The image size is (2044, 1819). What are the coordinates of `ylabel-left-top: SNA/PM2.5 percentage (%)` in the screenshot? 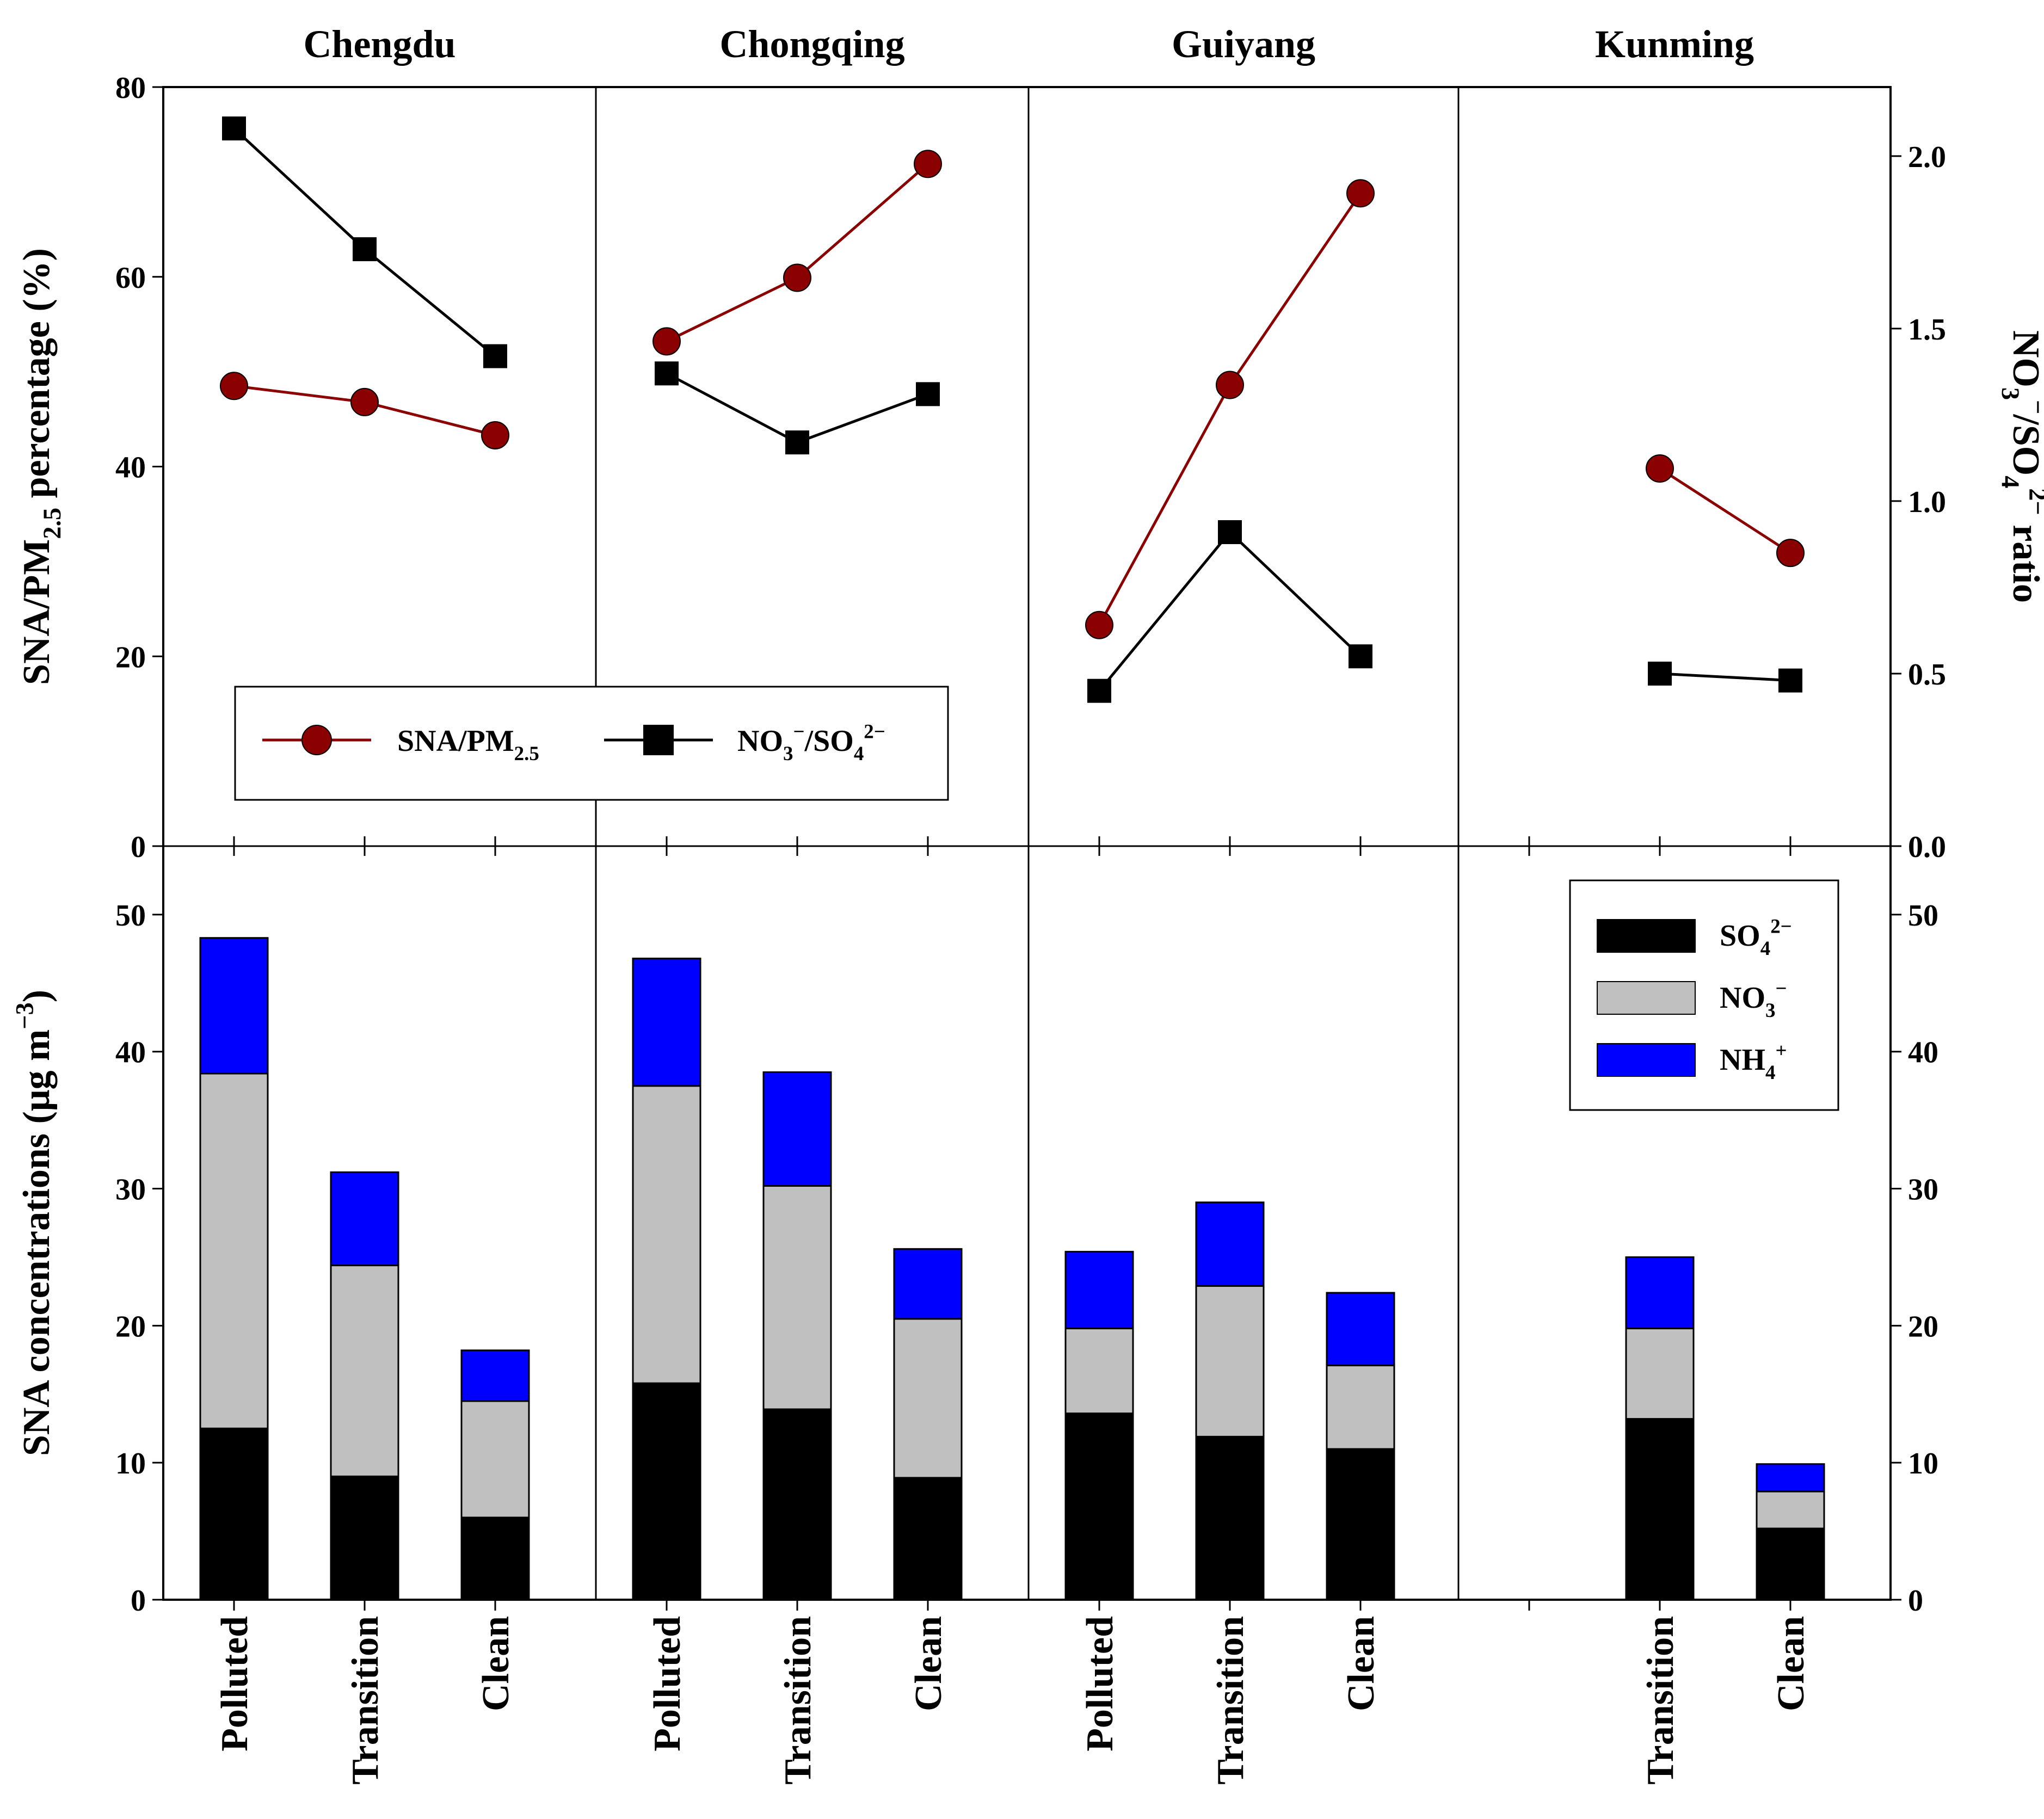 It's located at (41, 467).